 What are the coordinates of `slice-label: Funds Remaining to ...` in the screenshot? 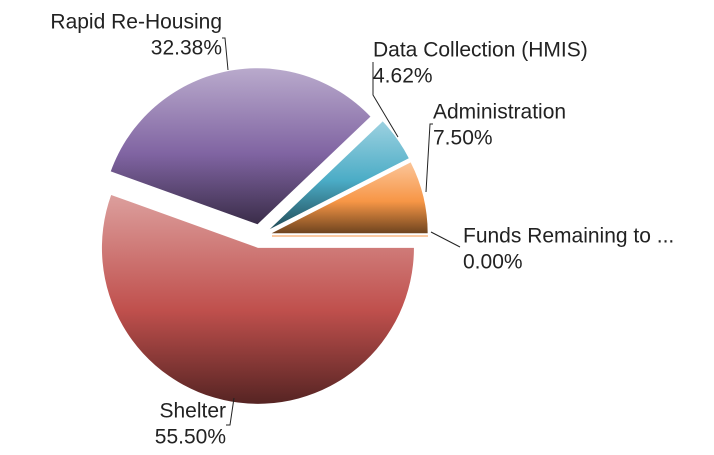 It's located at (568, 236).